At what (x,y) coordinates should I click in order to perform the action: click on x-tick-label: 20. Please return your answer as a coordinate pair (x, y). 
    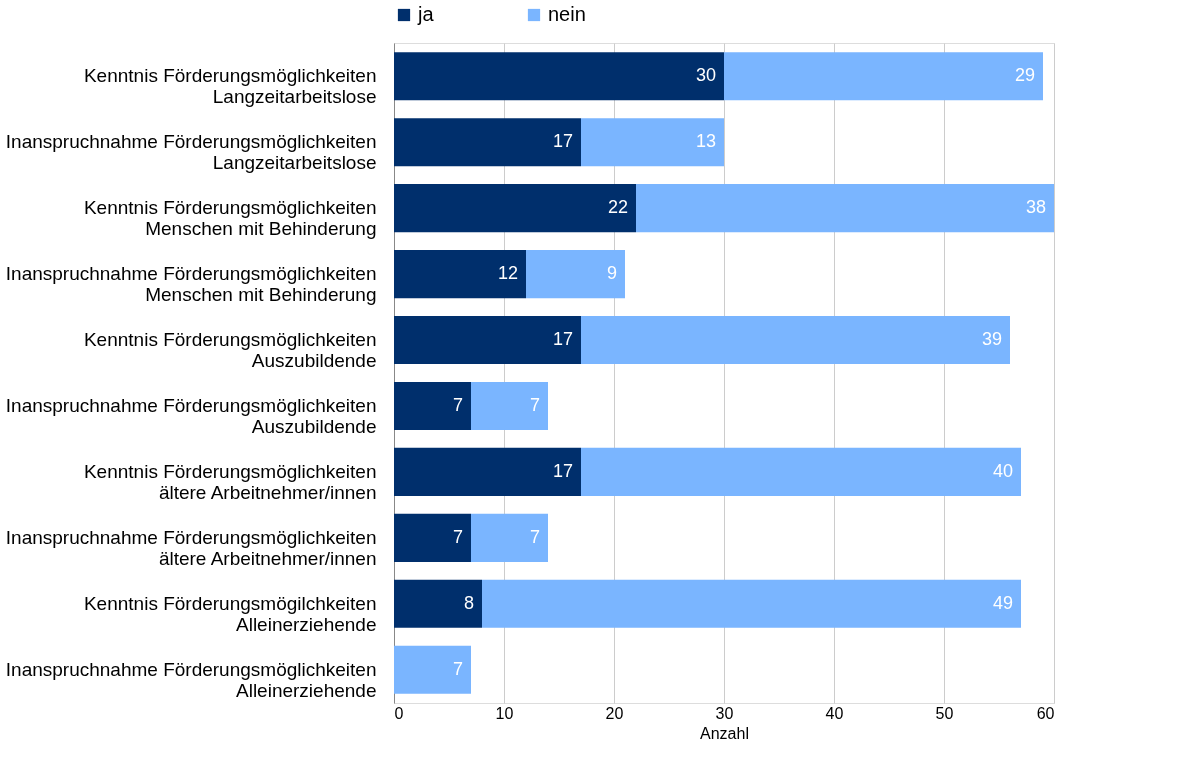
    Looking at the image, I should click on (614, 713).